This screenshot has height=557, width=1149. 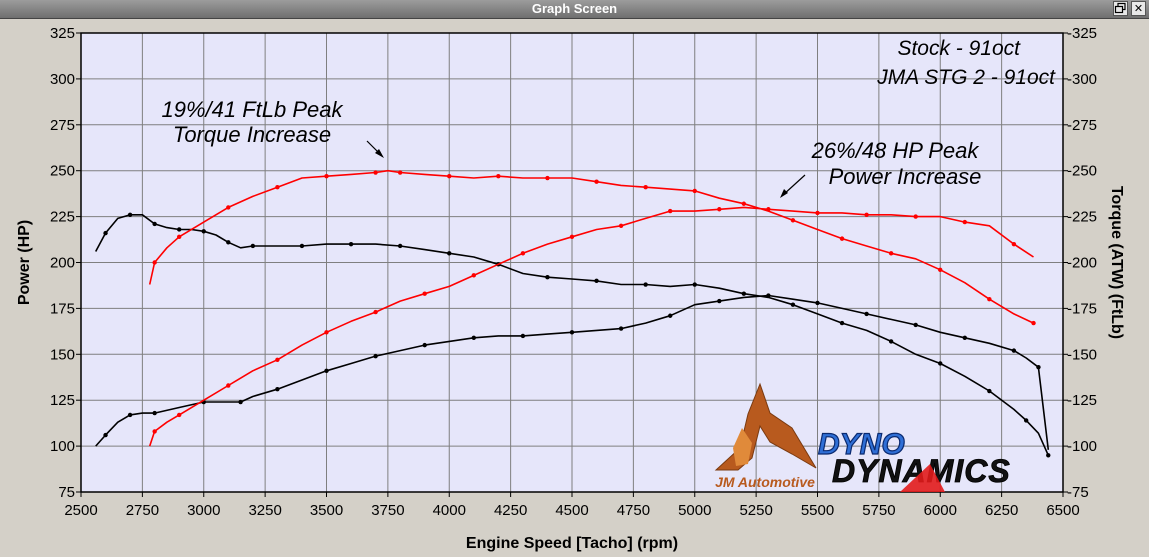 What do you see at coordinates (510, 510) in the screenshot?
I see `x-tick-label: 4250` at bounding box center [510, 510].